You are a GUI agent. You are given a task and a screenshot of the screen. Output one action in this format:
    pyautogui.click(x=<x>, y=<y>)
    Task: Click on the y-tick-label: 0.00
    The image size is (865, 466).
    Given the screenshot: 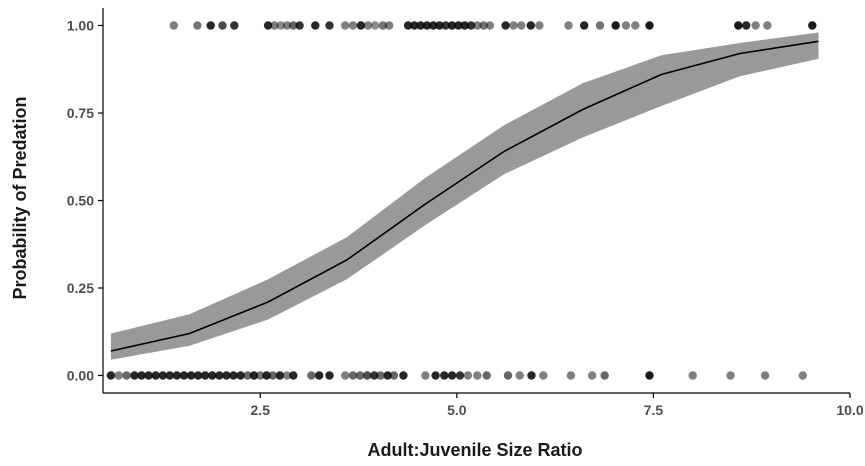 What is the action you would take?
    pyautogui.click(x=80, y=376)
    